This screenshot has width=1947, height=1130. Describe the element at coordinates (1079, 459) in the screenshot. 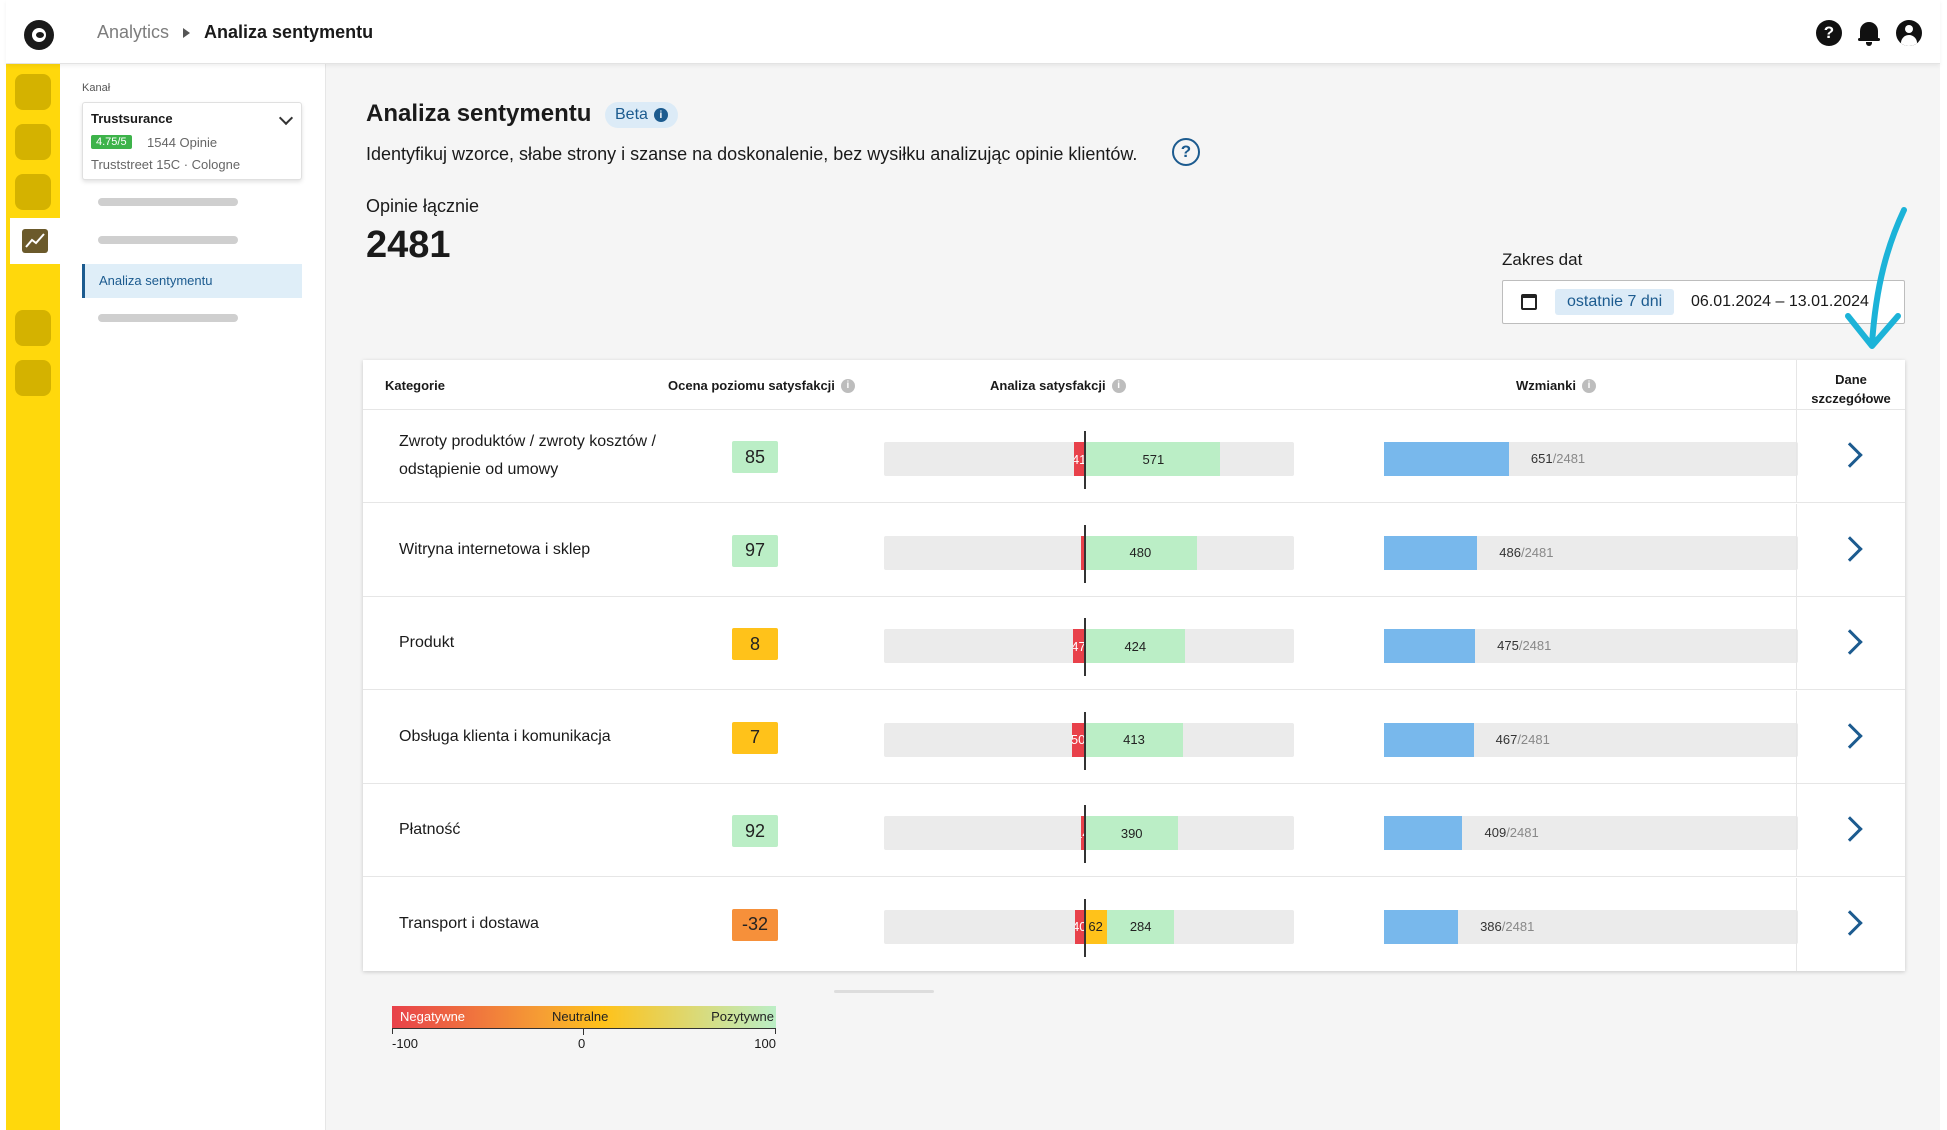

I see `negative-segment: 41` at that location.